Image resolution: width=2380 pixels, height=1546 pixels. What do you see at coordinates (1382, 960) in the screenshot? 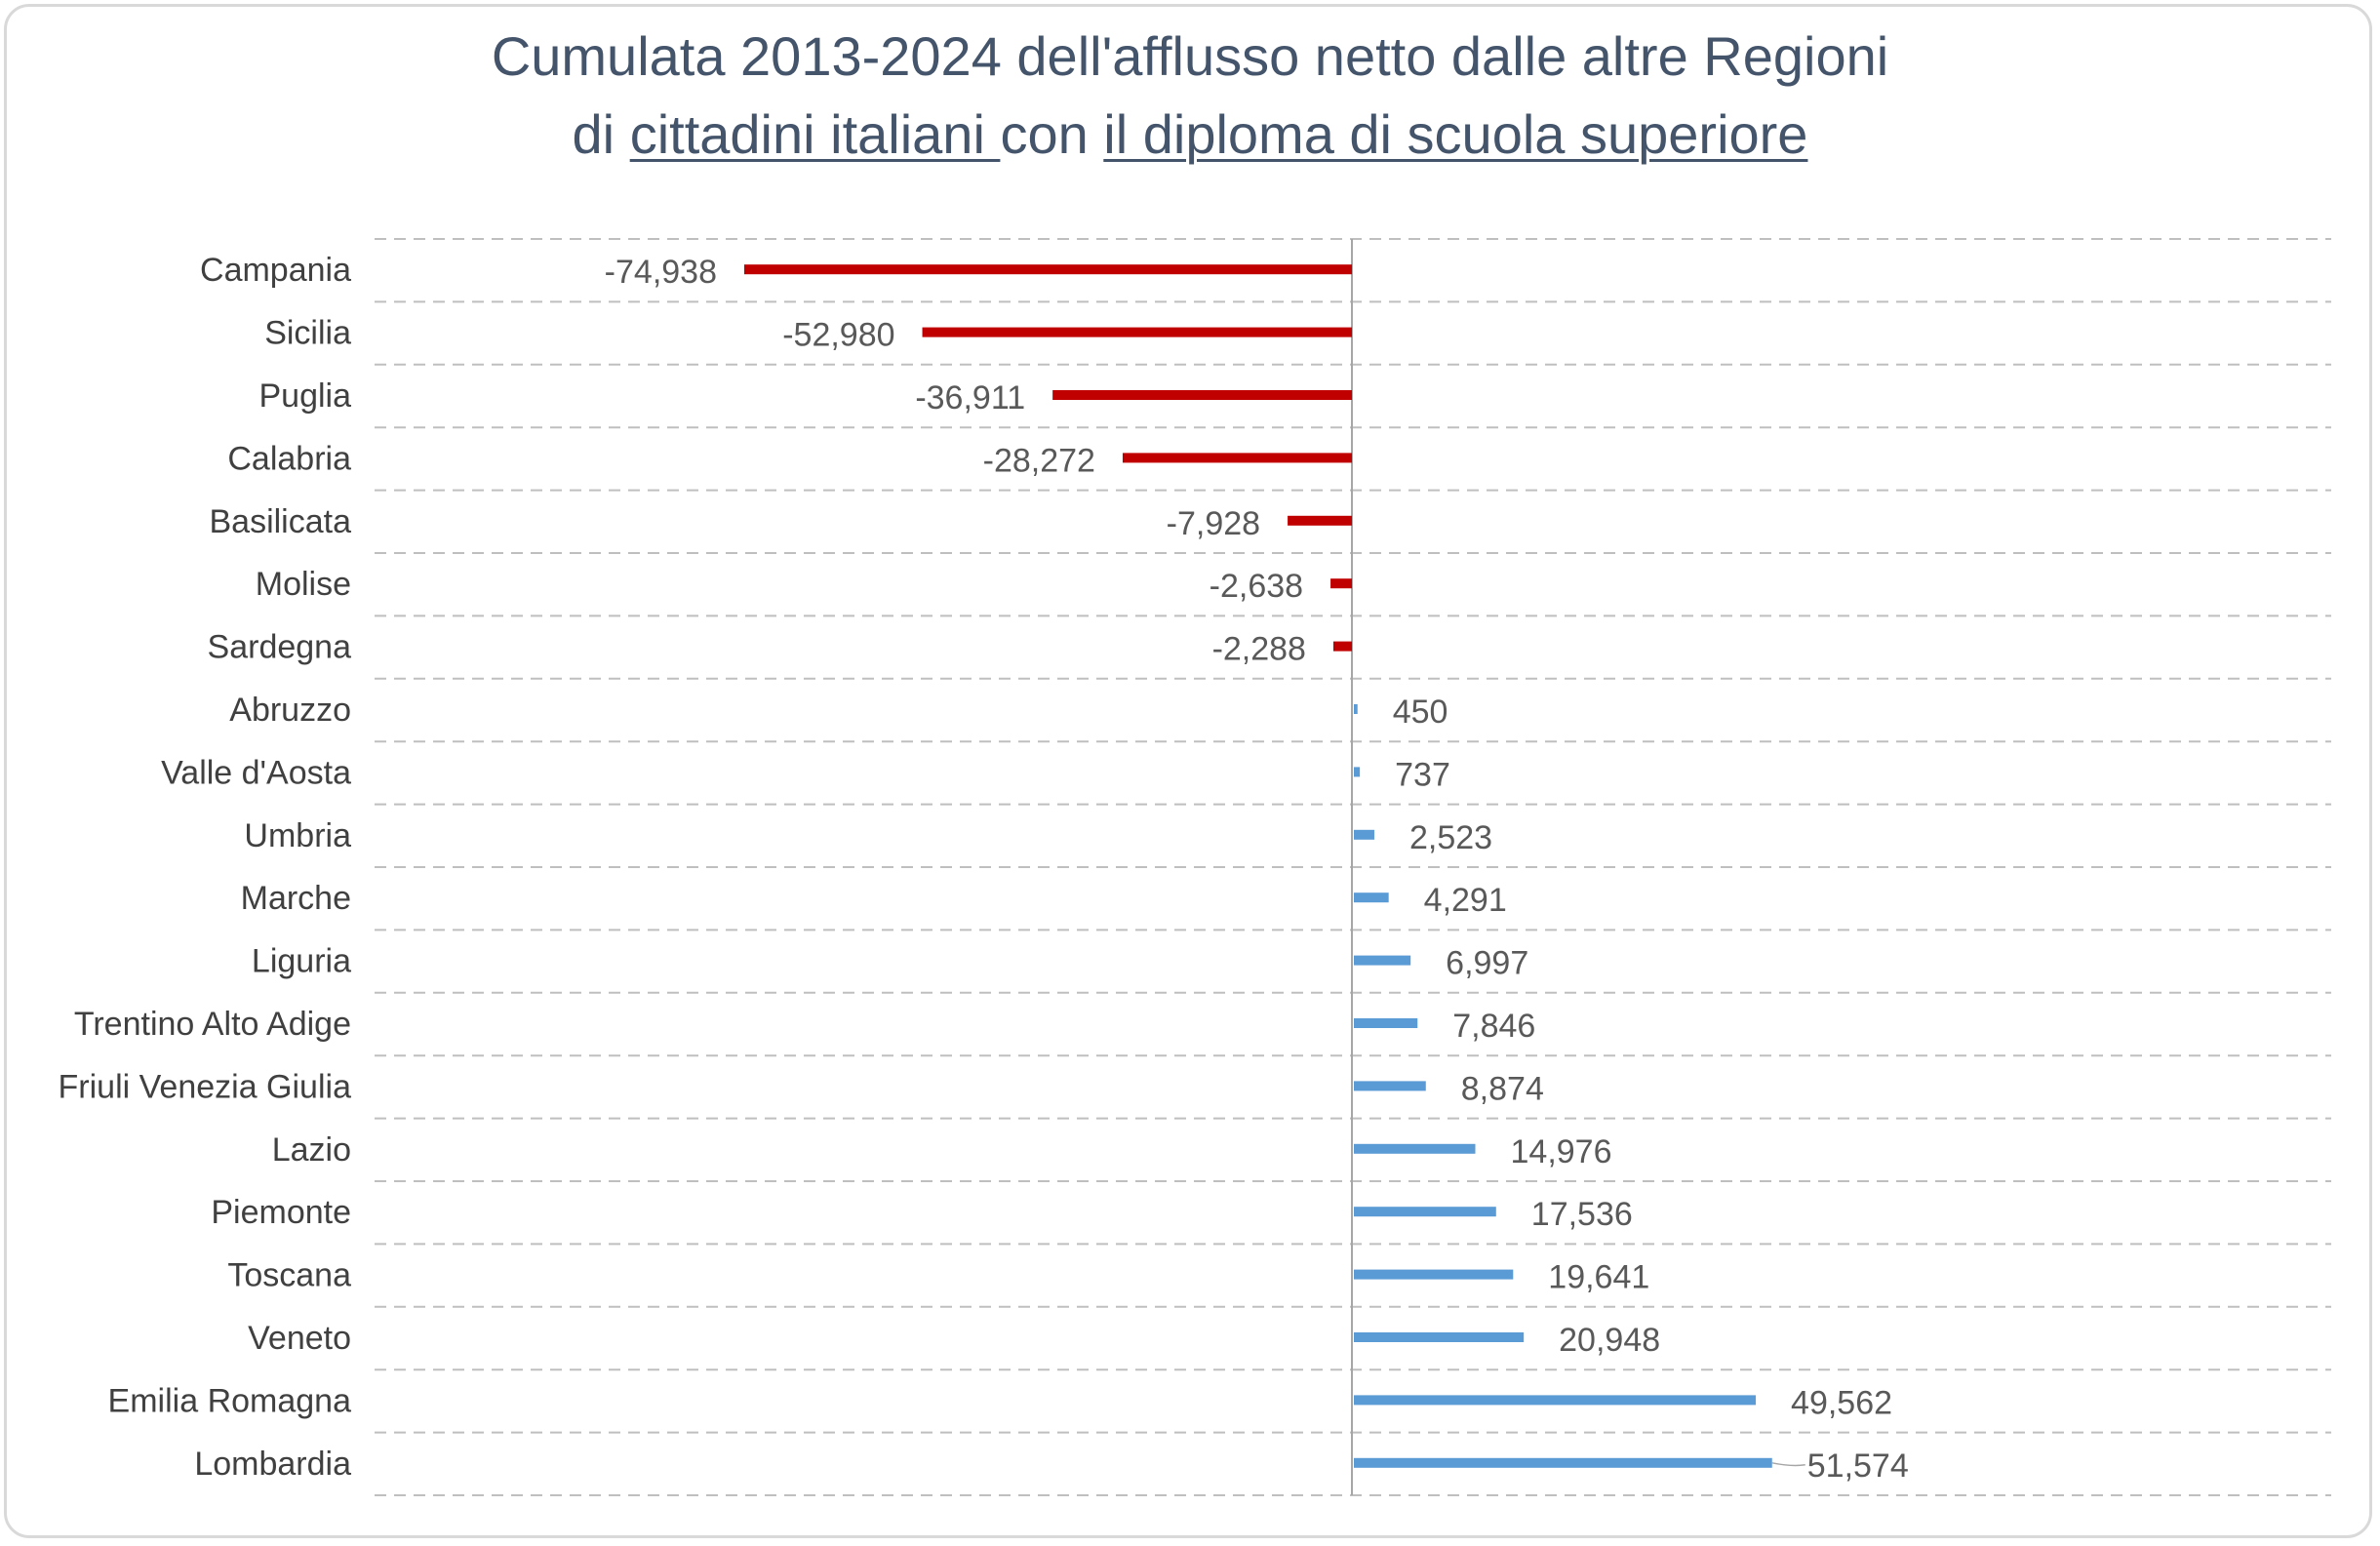
I see `bar-liguria` at bounding box center [1382, 960].